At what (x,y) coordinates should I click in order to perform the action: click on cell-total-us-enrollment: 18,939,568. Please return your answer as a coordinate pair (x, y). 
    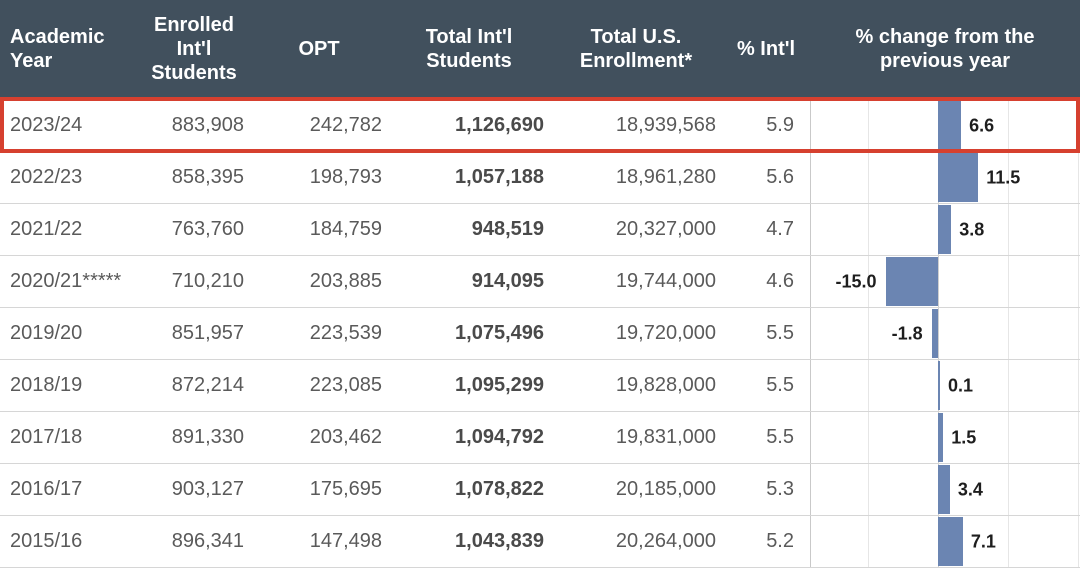
    Looking at the image, I should click on (665, 125).